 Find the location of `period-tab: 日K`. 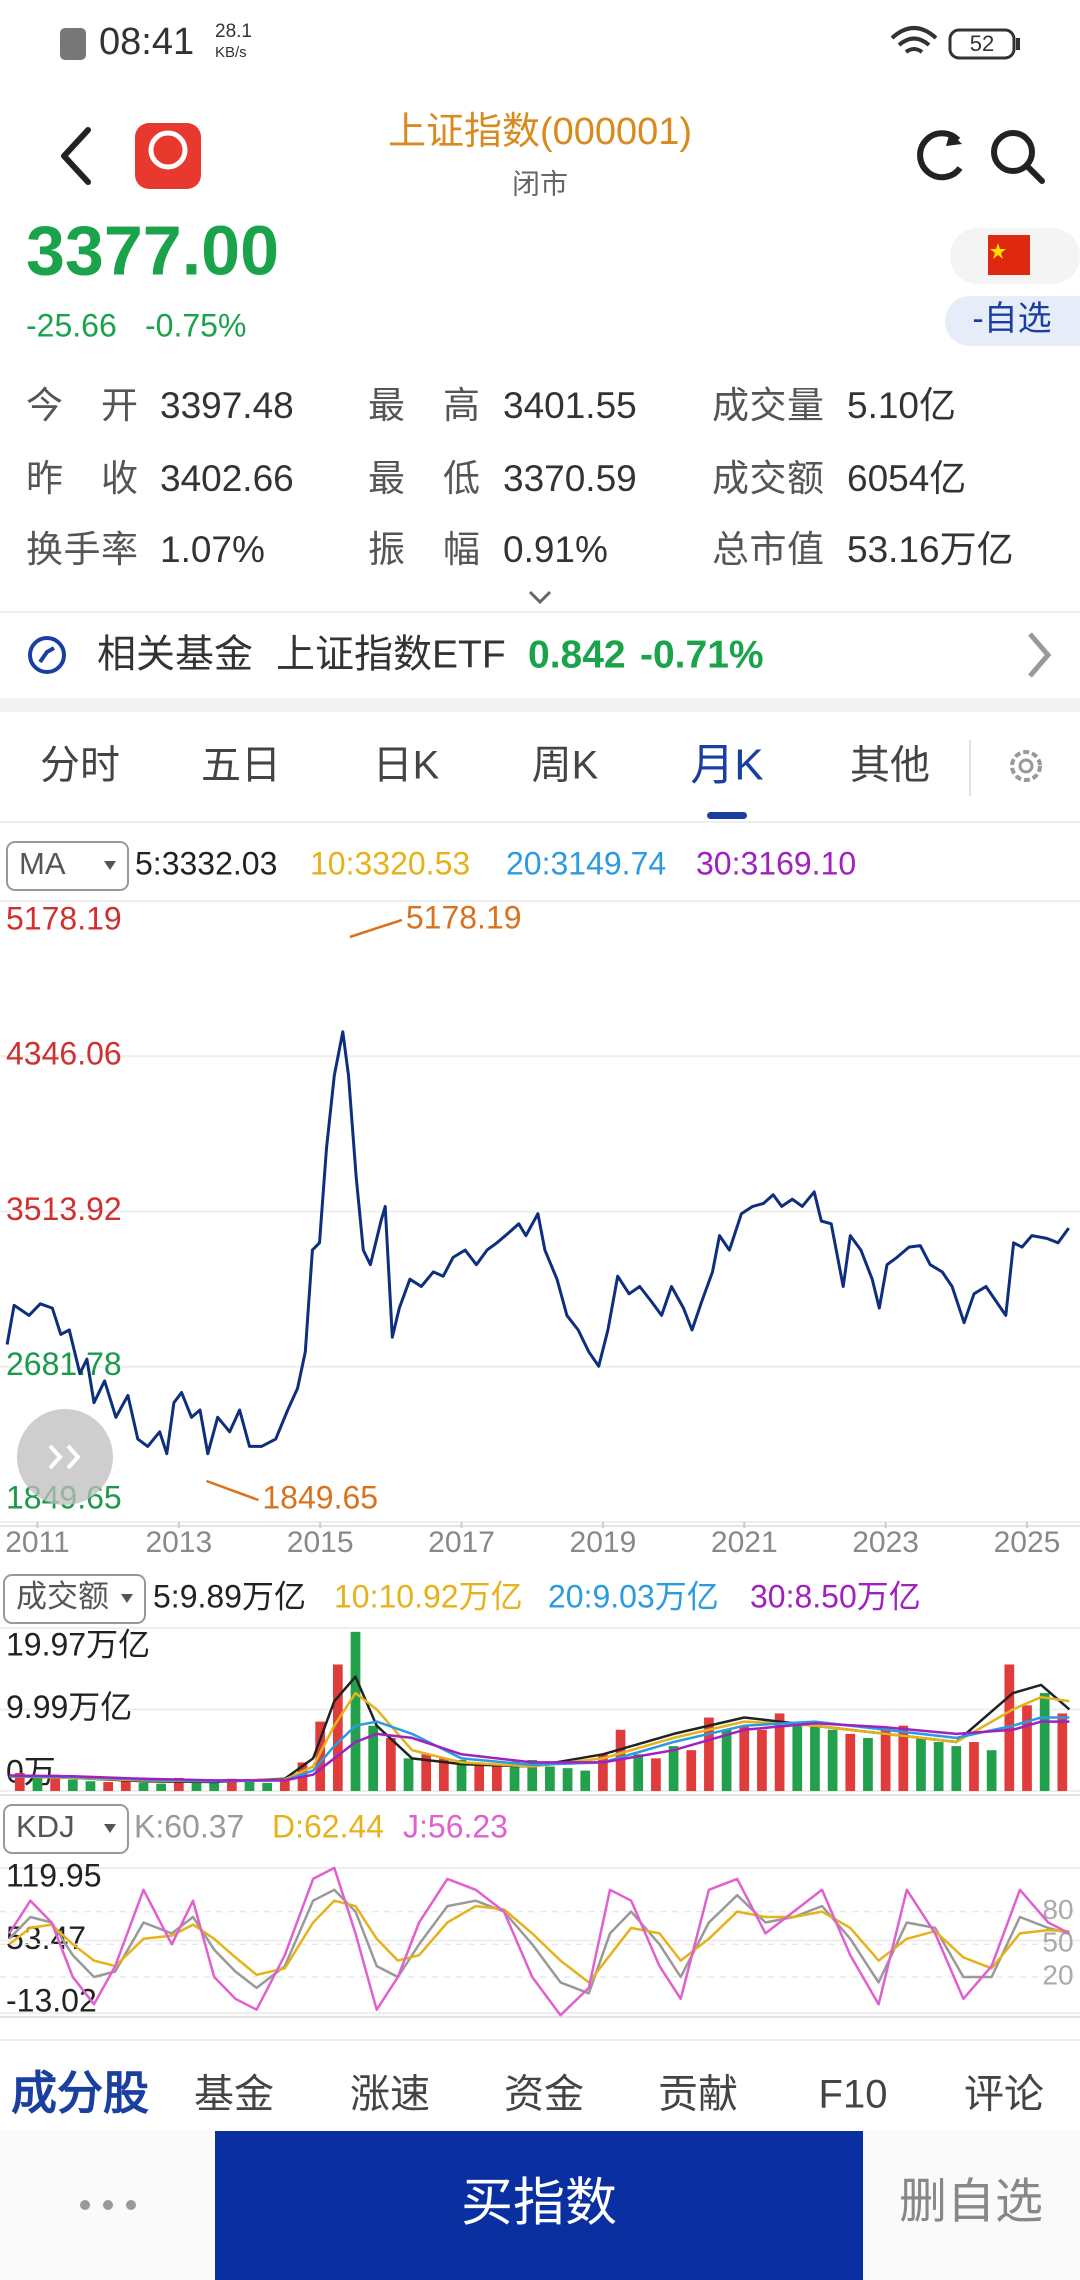

period-tab: 日K is located at coordinates (406, 766).